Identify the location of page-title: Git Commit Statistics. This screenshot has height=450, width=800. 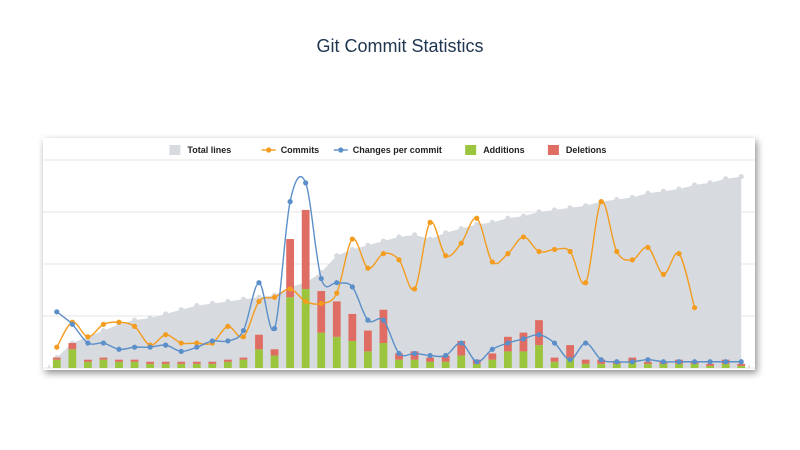
(400, 46).